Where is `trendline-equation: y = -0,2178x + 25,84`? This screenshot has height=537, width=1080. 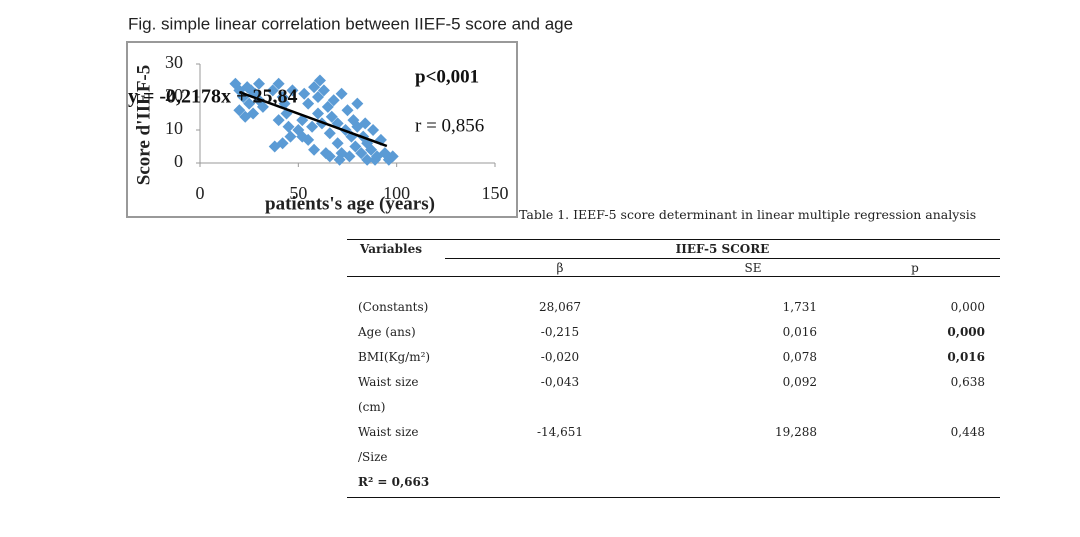
trendline-equation: y = -0,2178x + 25,84 is located at coordinates (212, 97).